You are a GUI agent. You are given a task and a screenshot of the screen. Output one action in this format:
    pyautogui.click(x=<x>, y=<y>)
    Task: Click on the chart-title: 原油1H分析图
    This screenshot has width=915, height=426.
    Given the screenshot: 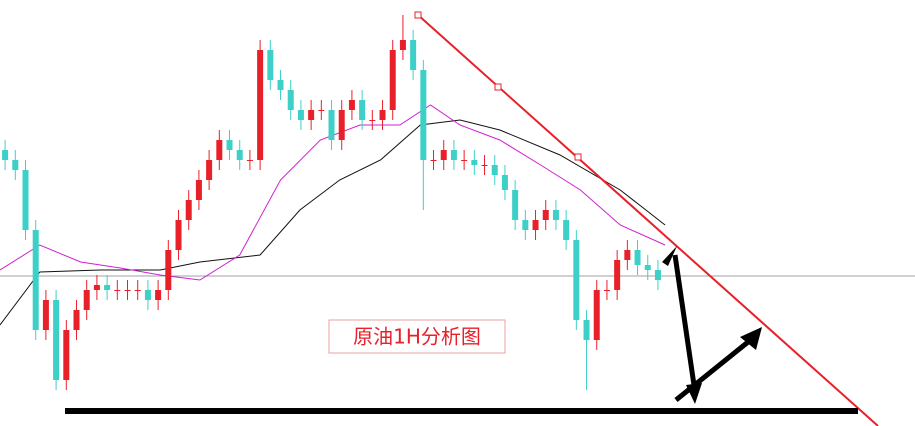 What is the action you would take?
    pyautogui.click(x=417, y=337)
    